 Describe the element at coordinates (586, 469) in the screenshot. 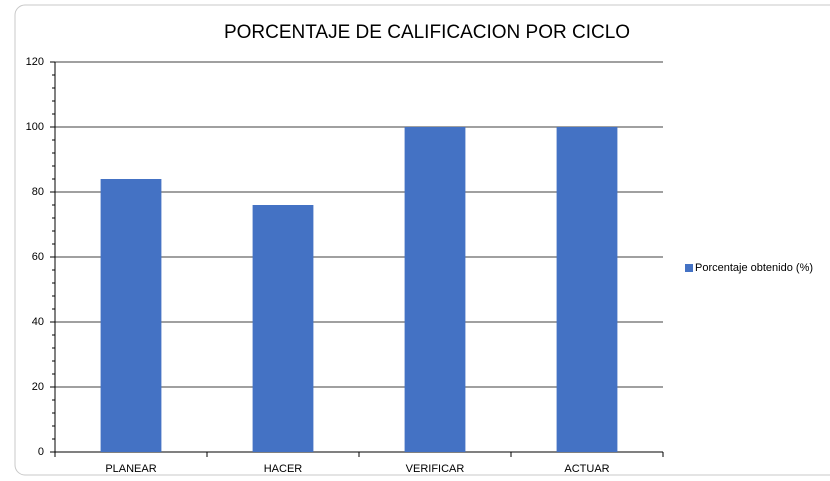

I see `x-tick-label: ACTUAR` at that location.